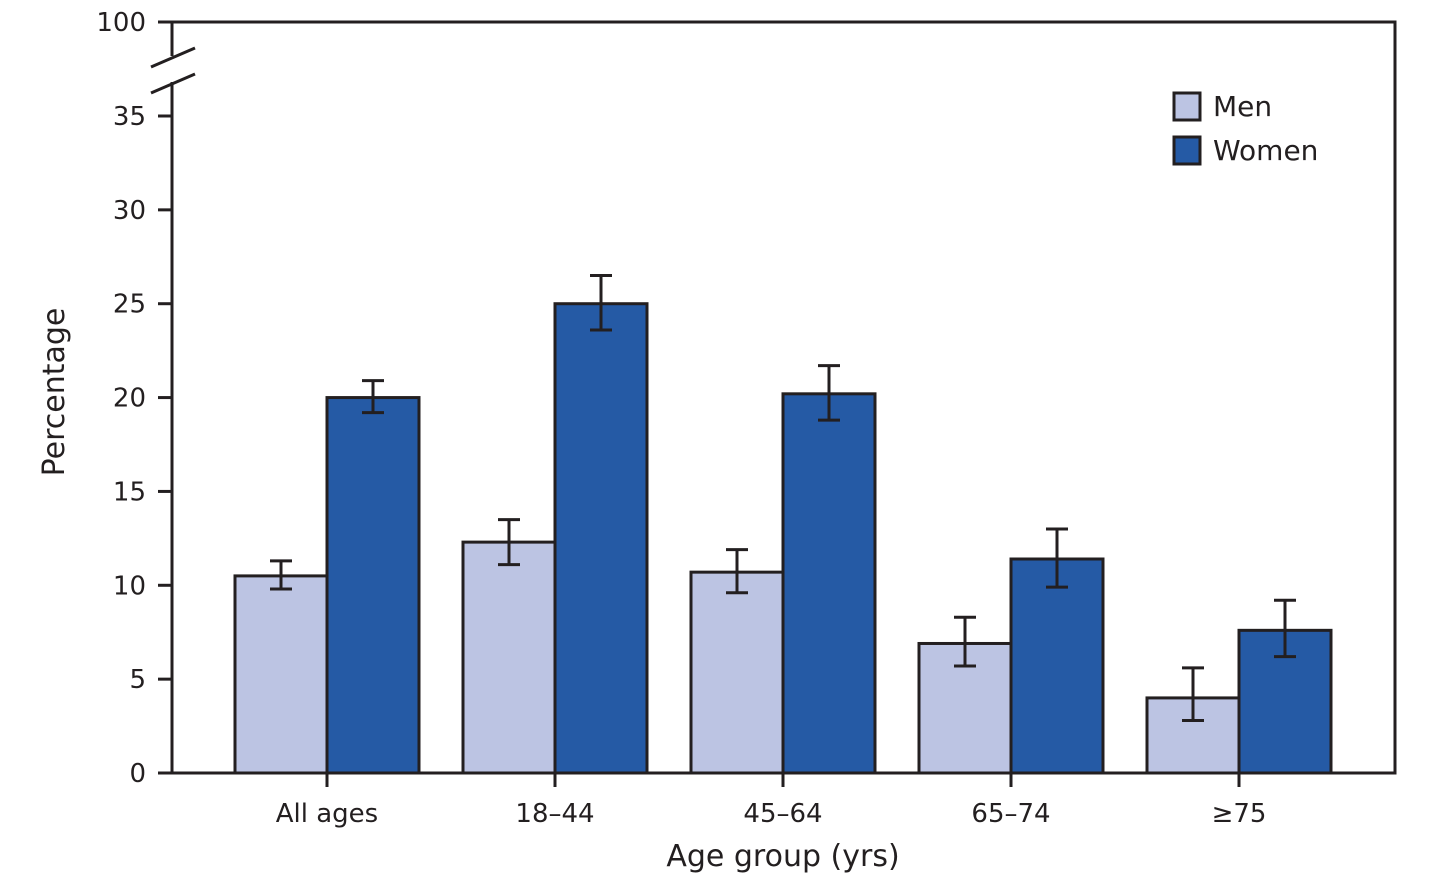  I want to click on x-tick-label-3: 65–74, so click(1010, 814).